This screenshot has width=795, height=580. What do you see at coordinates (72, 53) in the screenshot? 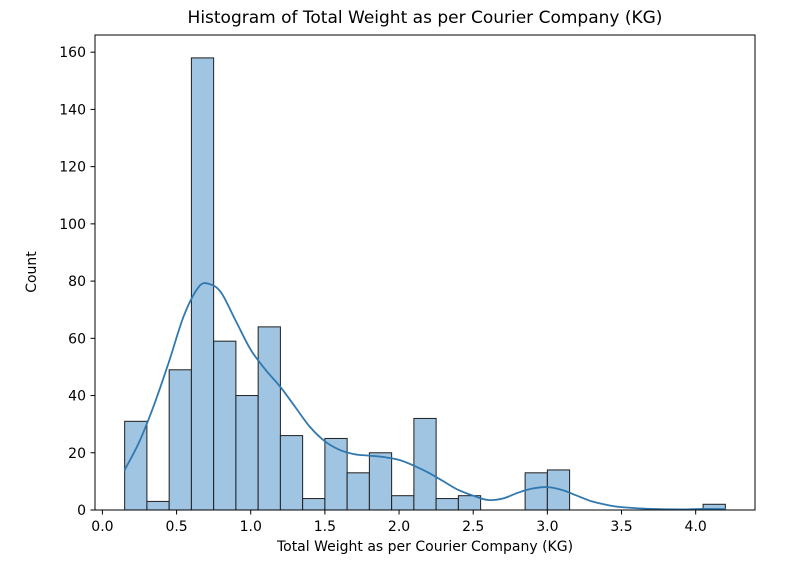
I see `y-tick-label: 160` at bounding box center [72, 53].